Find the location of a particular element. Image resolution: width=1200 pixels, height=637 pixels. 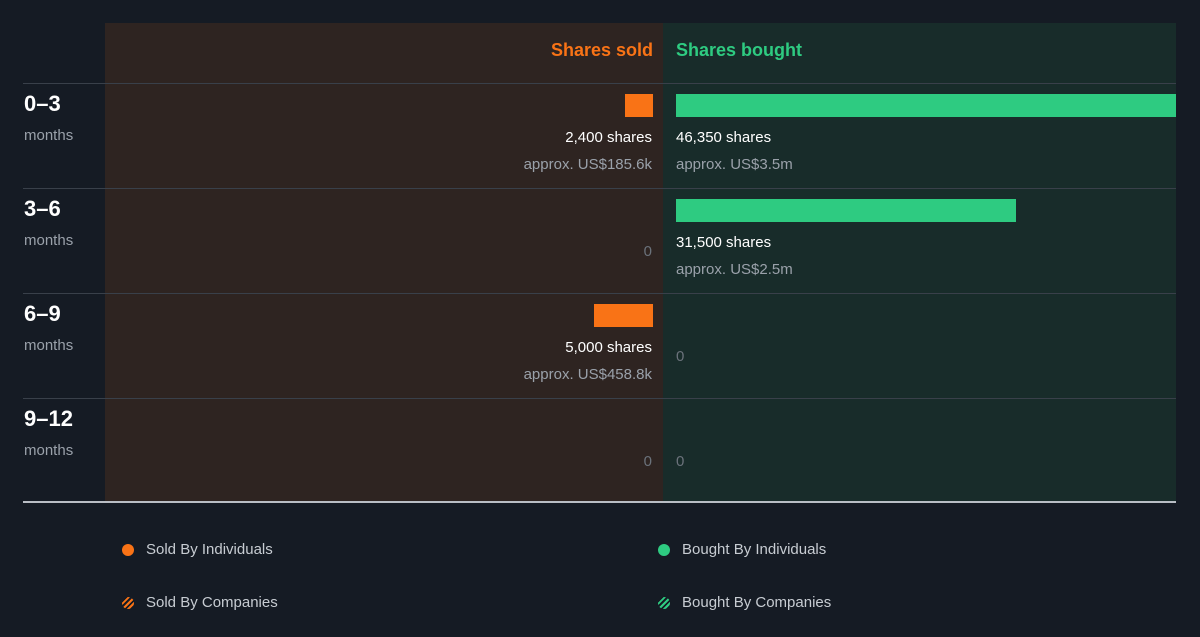

legend-item: Bought By Individuals is located at coordinates (742, 549).